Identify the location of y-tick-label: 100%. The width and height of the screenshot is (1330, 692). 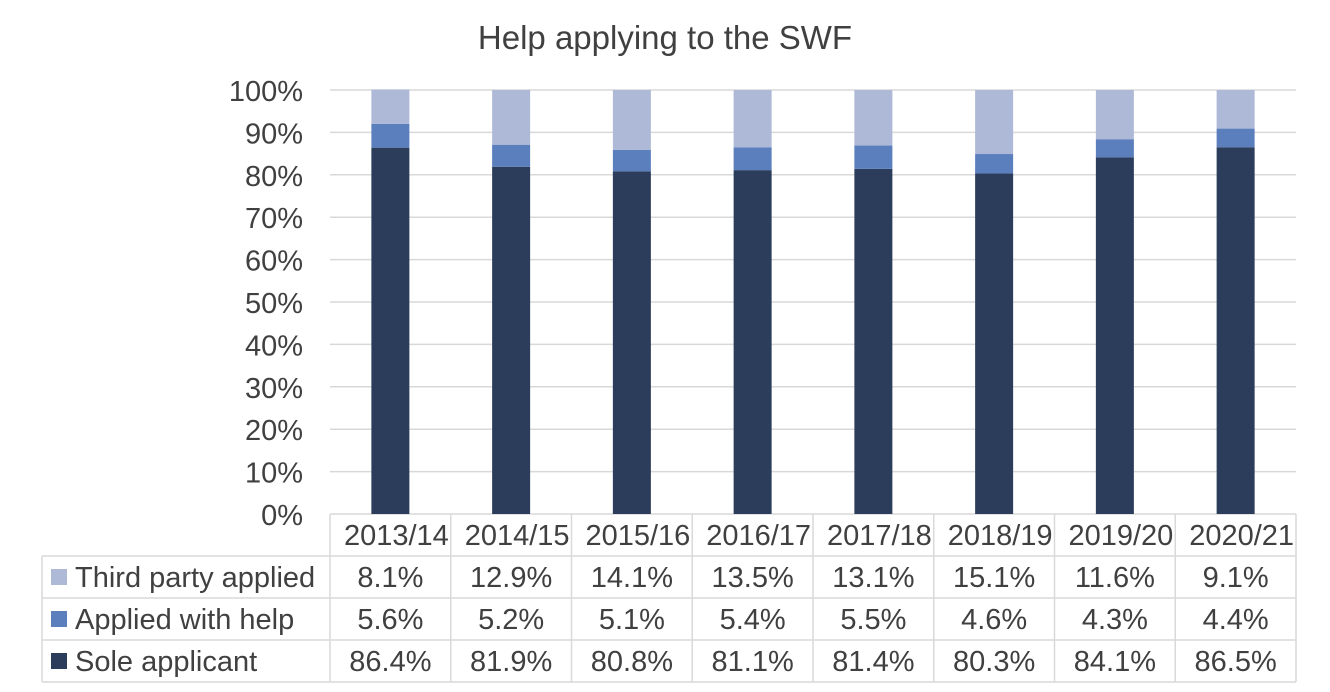
(266, 92).